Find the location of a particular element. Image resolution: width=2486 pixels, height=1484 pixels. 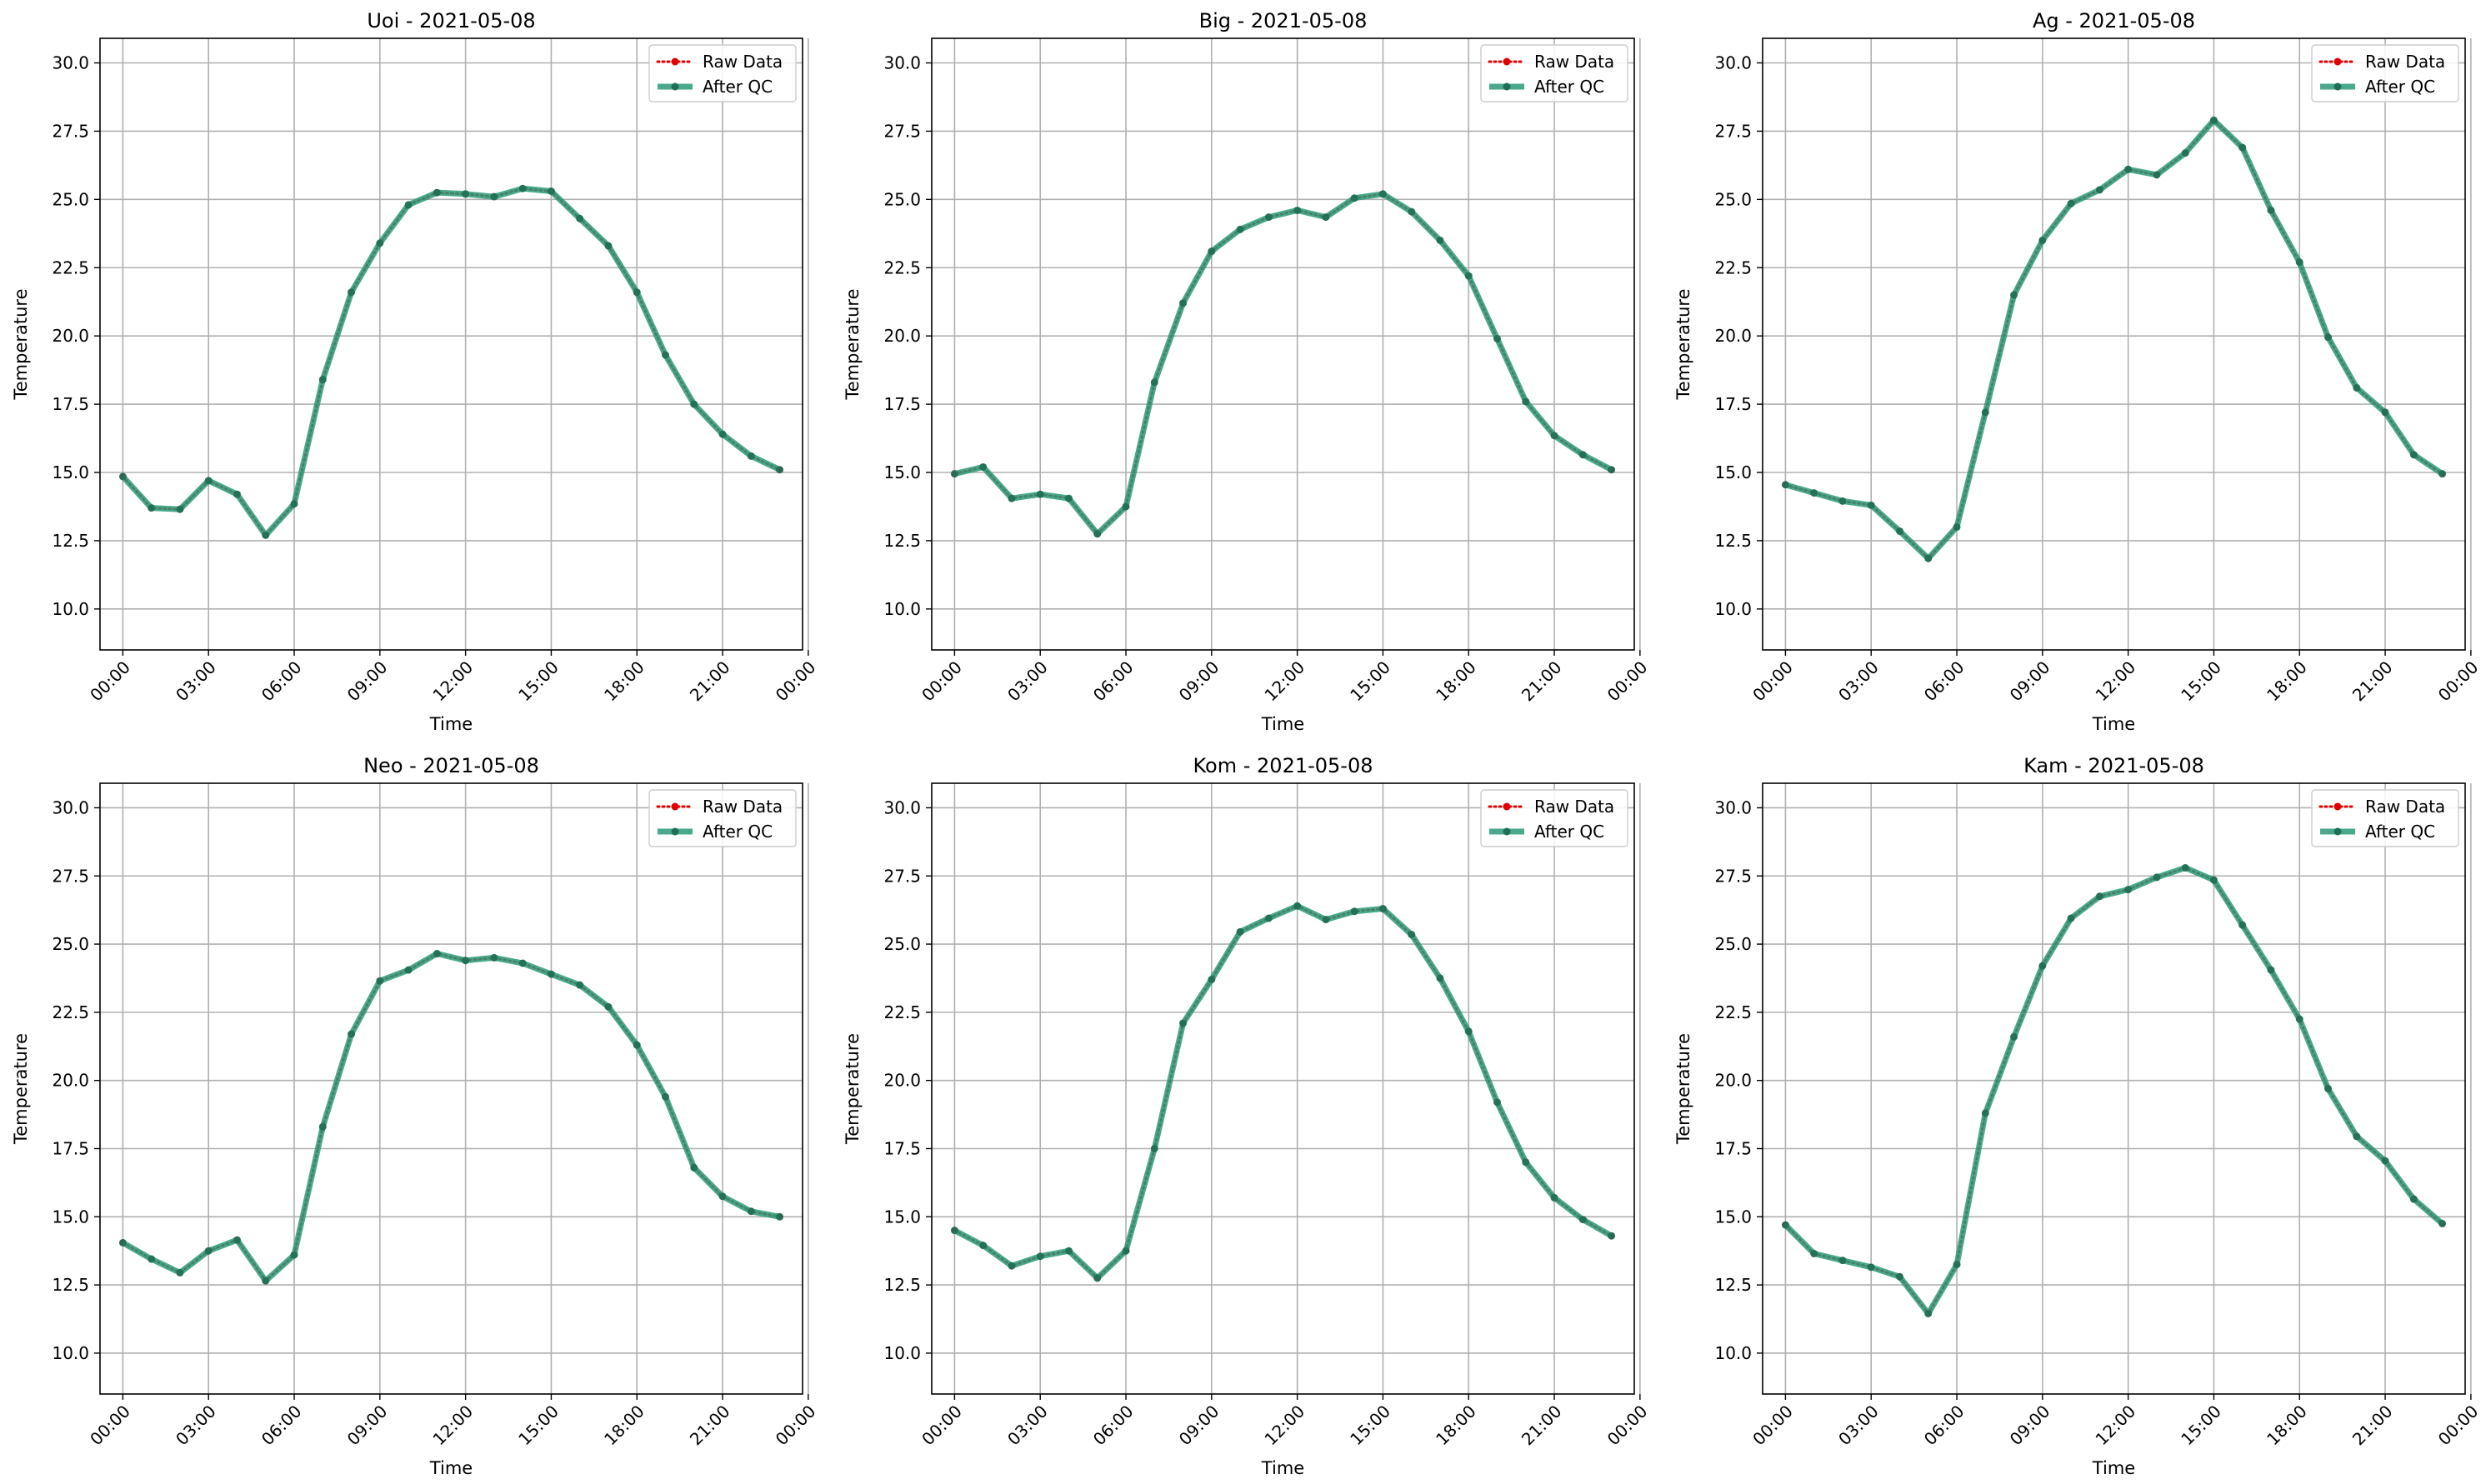

chart-title: Uoi - 2021-05-08 is located at coordinates (451, 20).